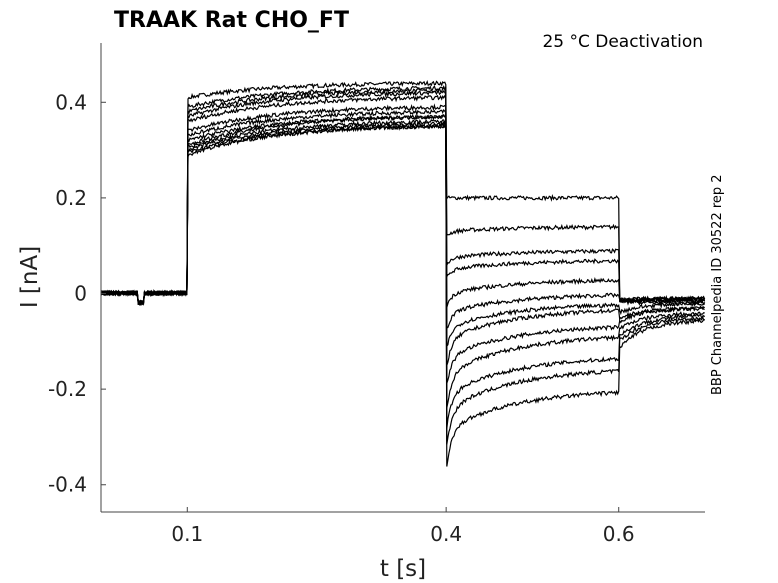 Image resolution: width=778 pixels, height=583 pixels. I want to click on x-tick-label: 0.4, so click(446, 534).